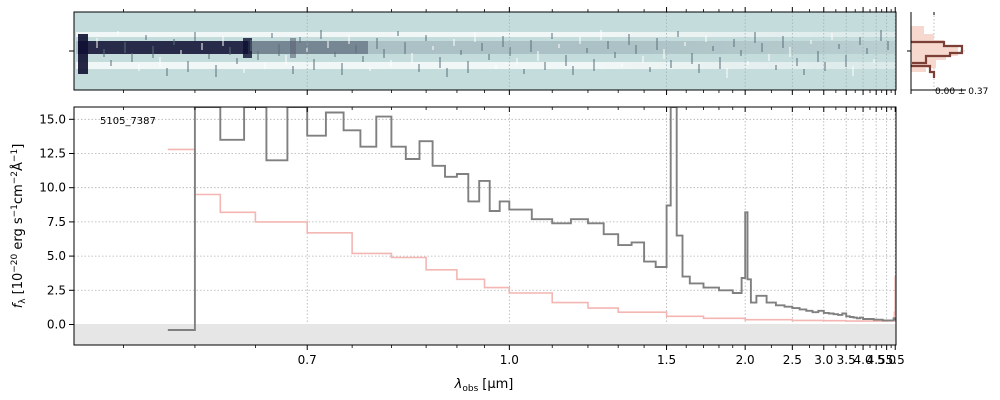  What do you see at coordinates (745, 360) in the screenshot?
I see `x-tick-label: 2.0` at bounding box center [745, 360].